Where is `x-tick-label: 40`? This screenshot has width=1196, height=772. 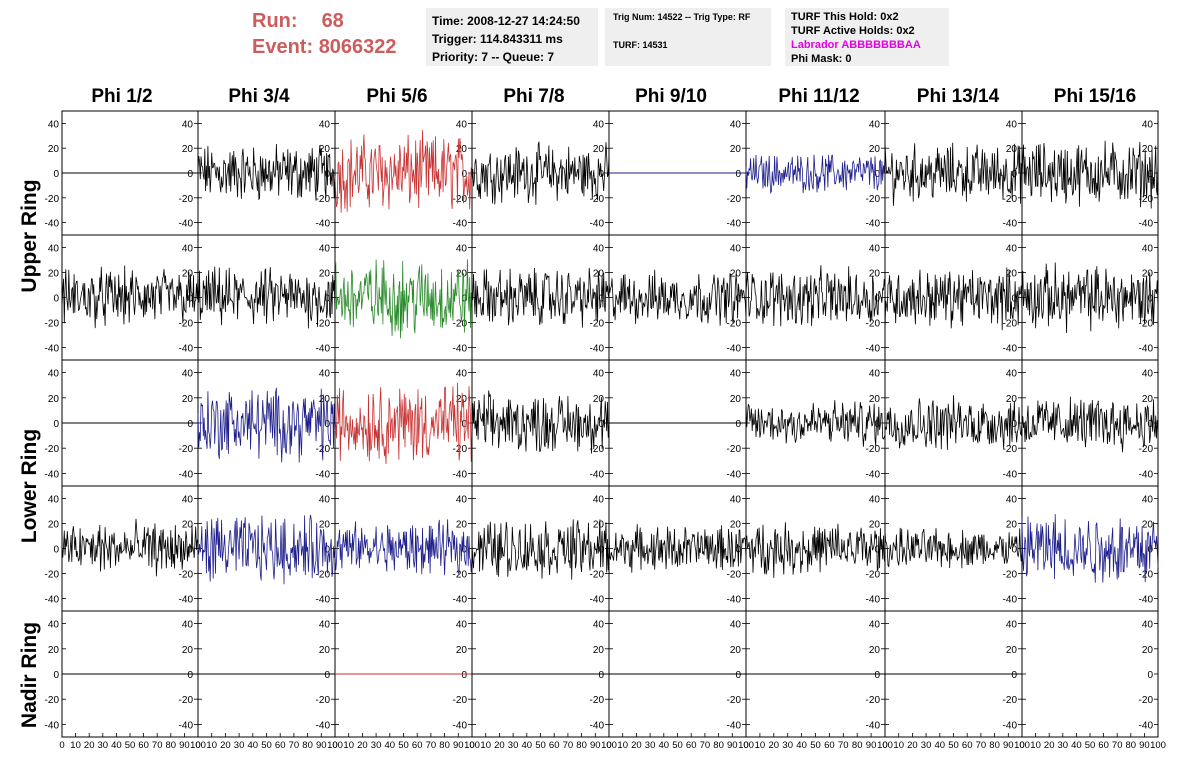
x-tick-label: 40 is located at coordinates (801, 745).